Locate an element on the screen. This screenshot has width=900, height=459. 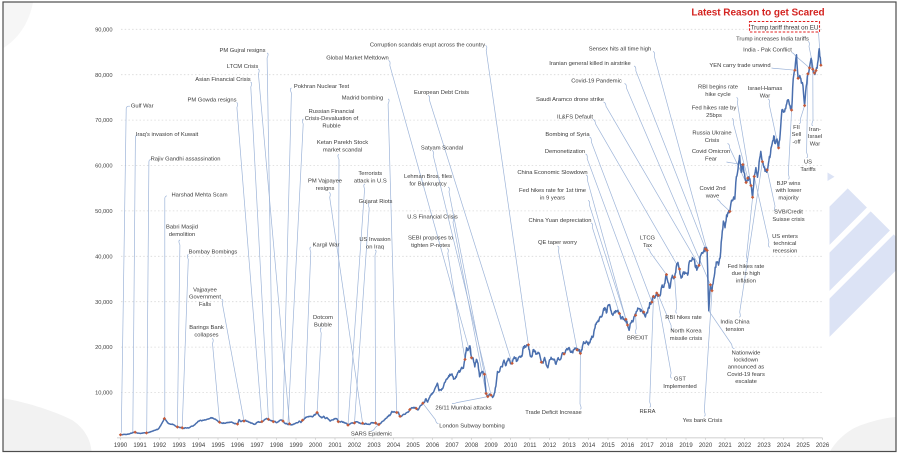
svg-text: 40,000 is located at coordinates (103, 257).